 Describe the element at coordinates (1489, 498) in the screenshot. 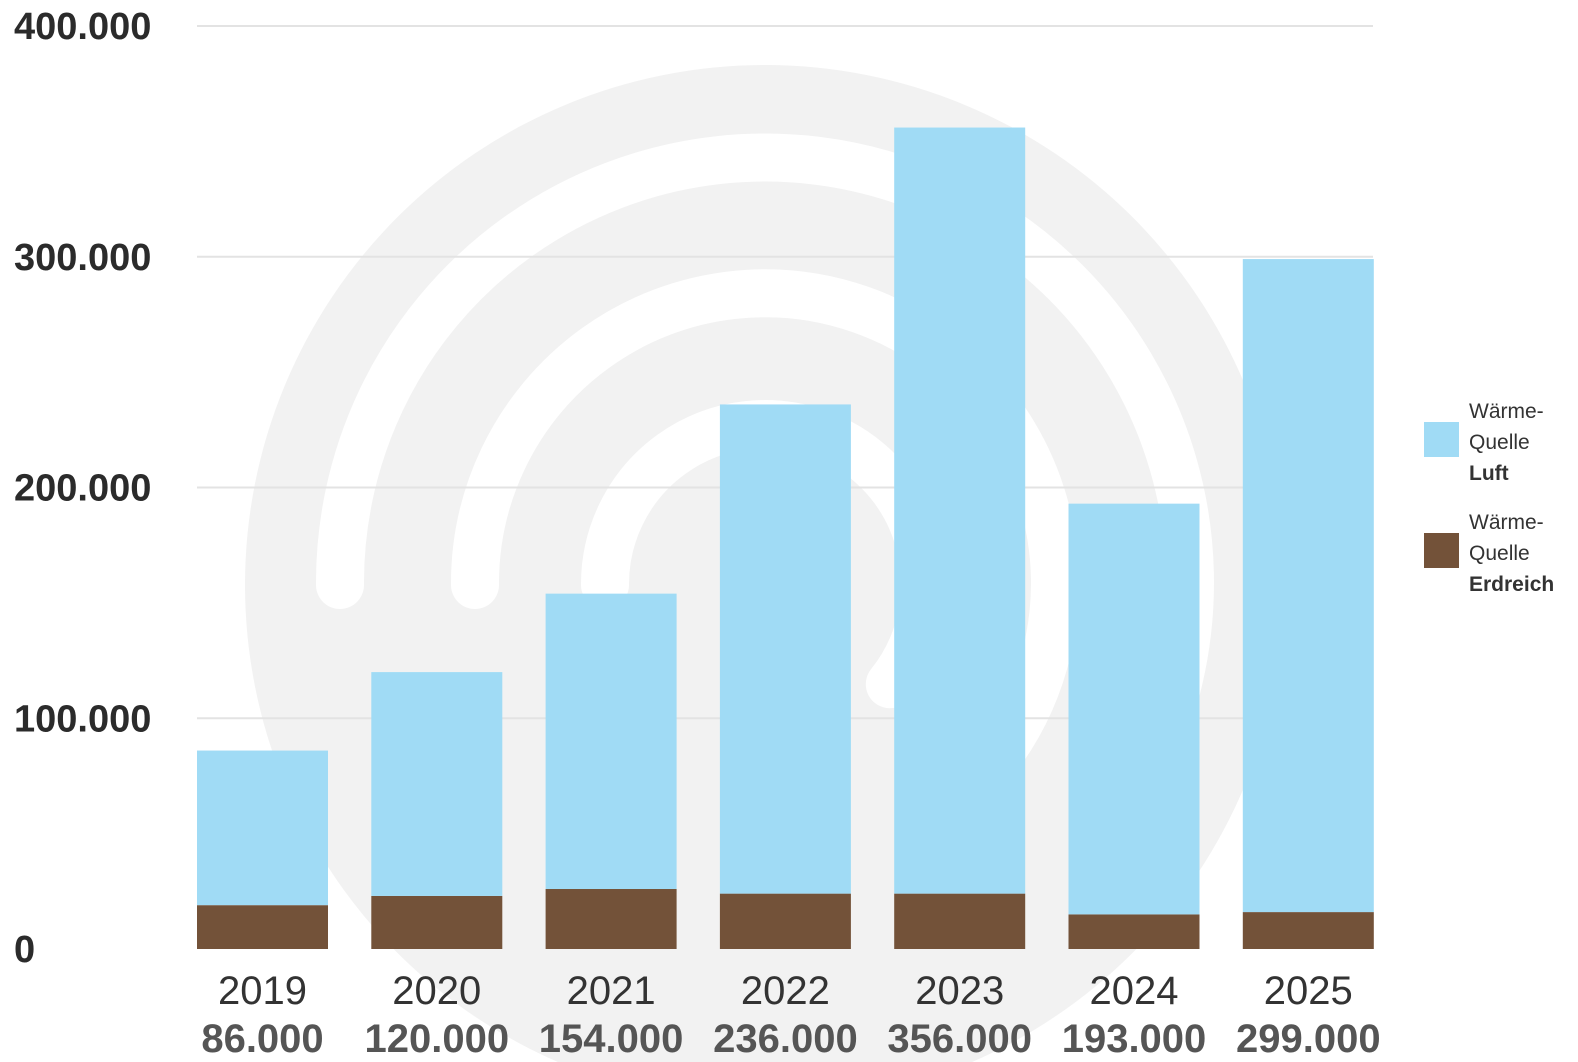

I see `legend: Wärme- Quelle Luft Wärme- Quelle Erdreich` at that location.